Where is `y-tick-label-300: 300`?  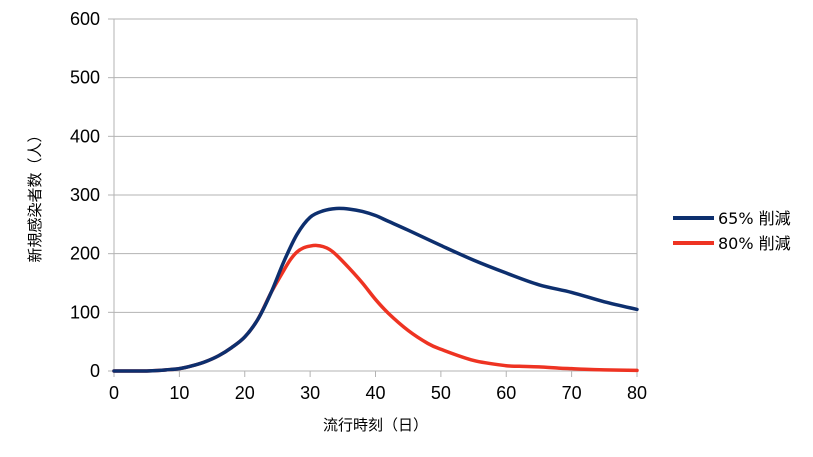 y-tick-label-300: 300 is located at coordinates (85, 195).